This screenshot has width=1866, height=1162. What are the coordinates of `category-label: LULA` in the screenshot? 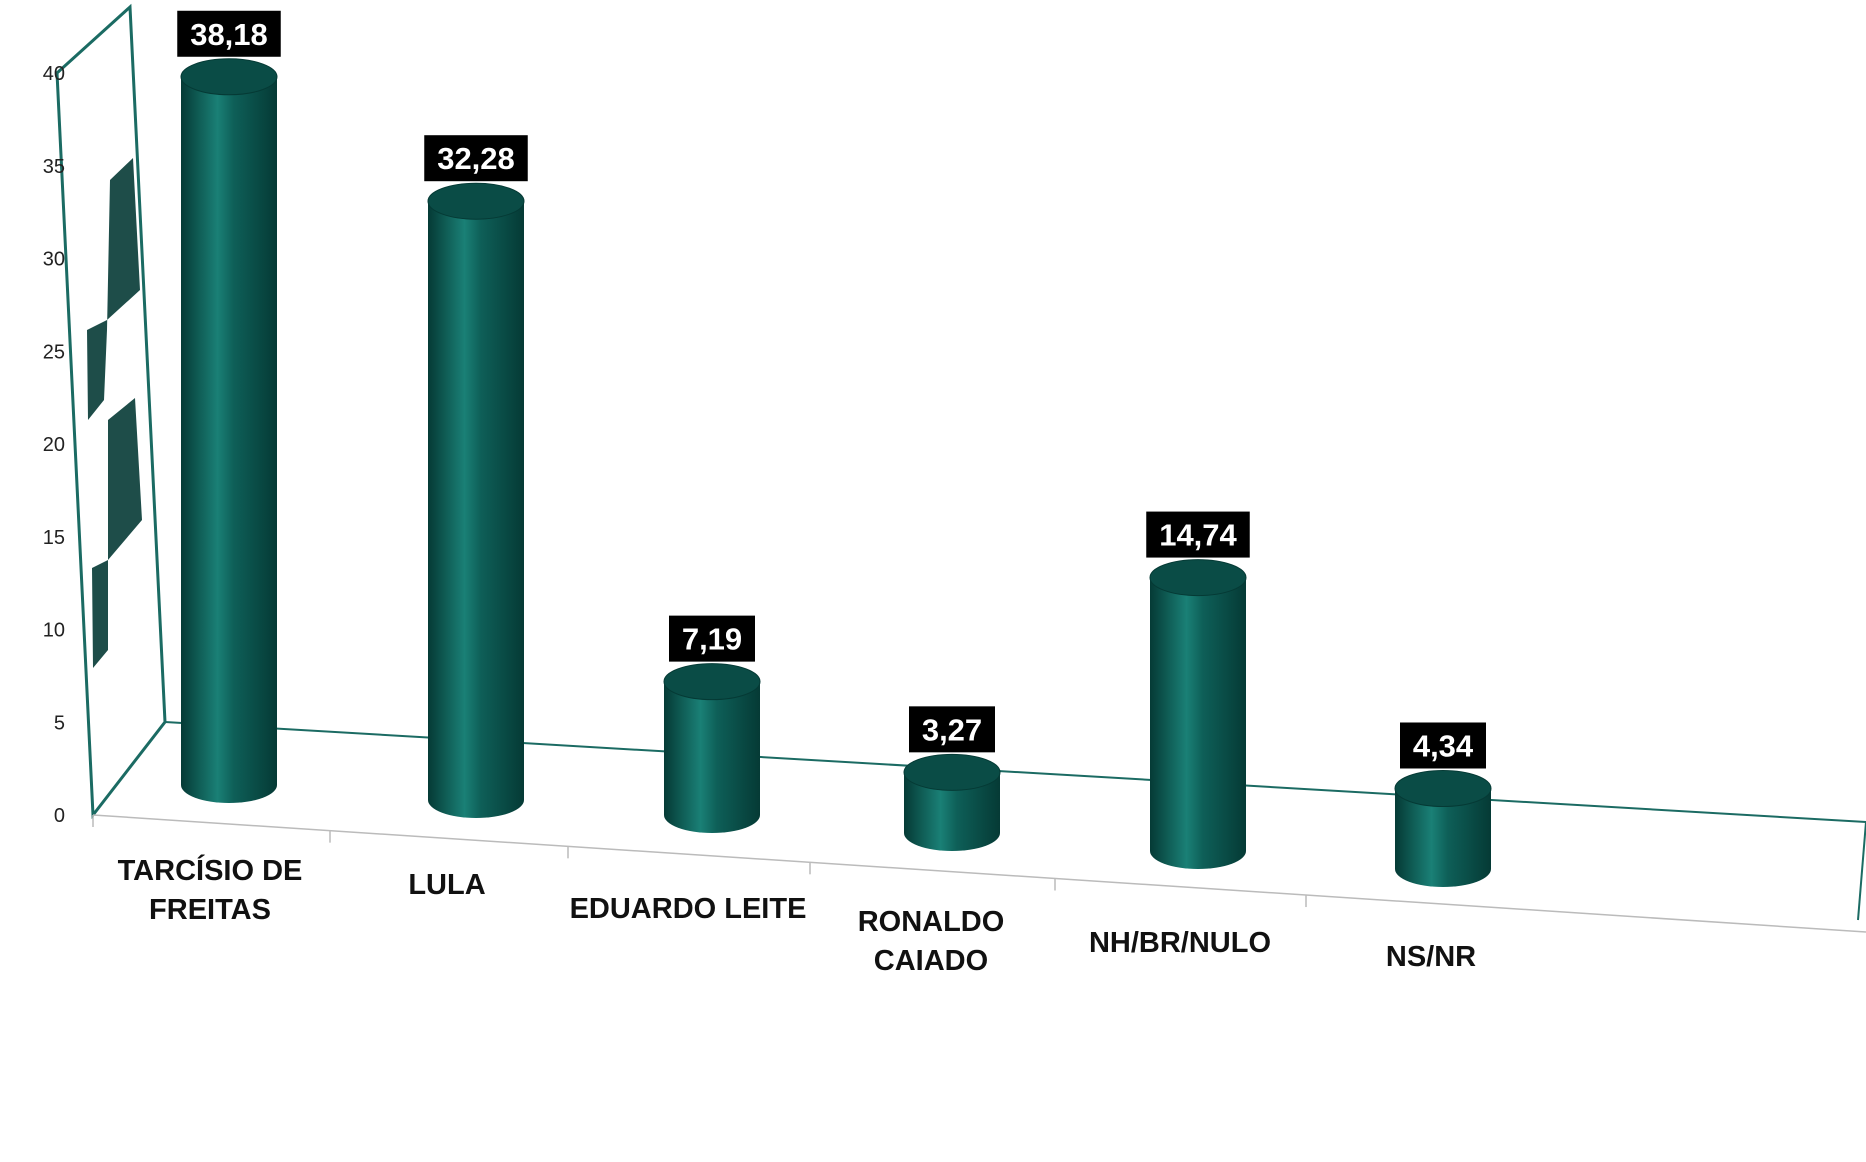 It's located at (446, 885).